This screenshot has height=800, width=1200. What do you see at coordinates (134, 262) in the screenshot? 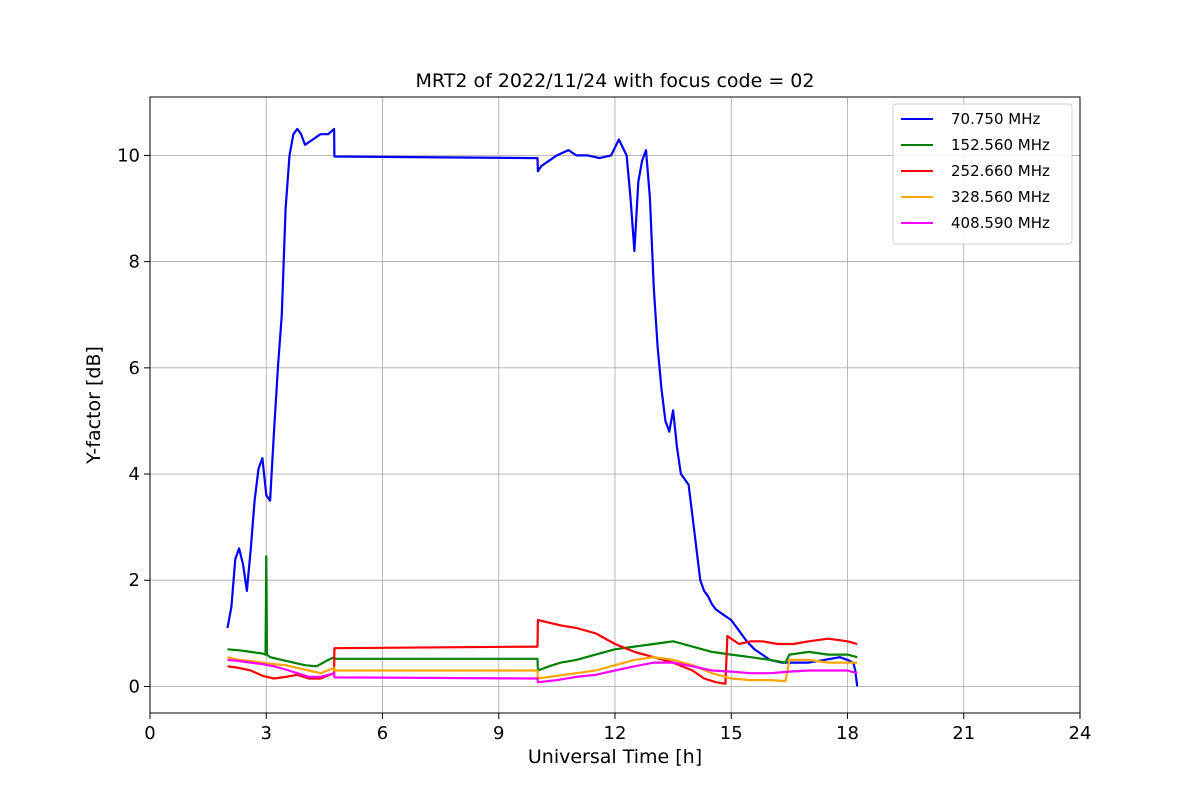
I see `y-tick-label: 8` at bounding box center [134, 262].